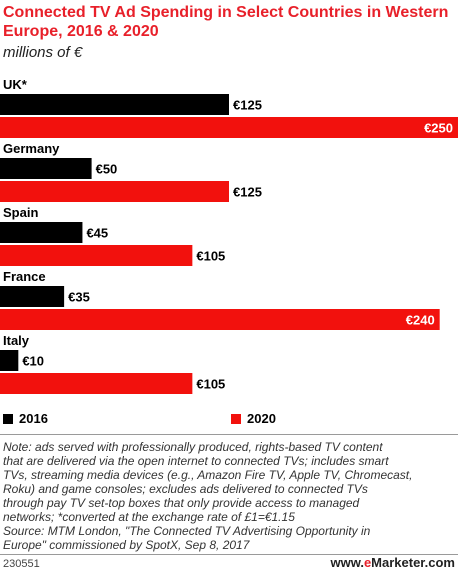 Image resolution: width=458 pixels, height=573 pixels. I want to click on chart-id: 230551, so click(21, 564).